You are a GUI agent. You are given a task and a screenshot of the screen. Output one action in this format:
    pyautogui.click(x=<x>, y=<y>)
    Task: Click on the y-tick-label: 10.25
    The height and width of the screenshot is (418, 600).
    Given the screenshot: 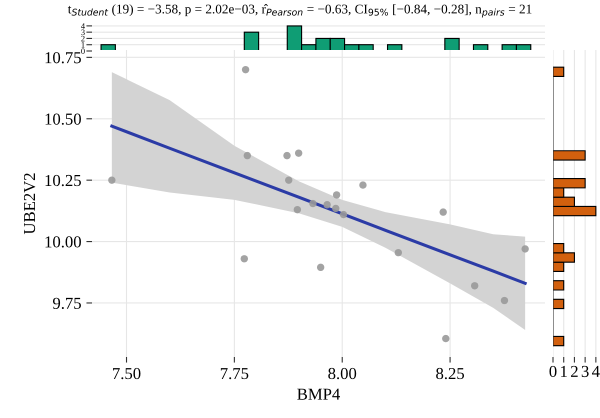 What is the action you would take?
    pyautogui.click(x=63, y=180)
    